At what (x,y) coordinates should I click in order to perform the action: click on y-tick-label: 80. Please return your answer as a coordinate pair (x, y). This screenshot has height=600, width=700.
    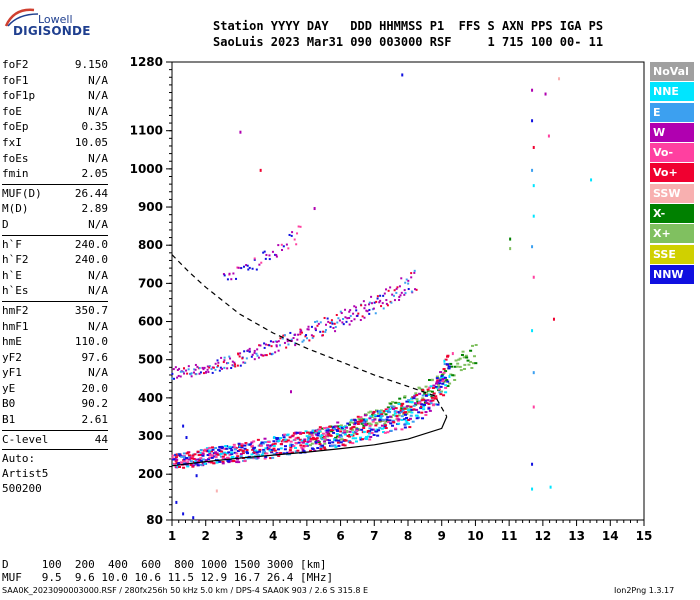
    Looking at the image, I should click on (154, 520).